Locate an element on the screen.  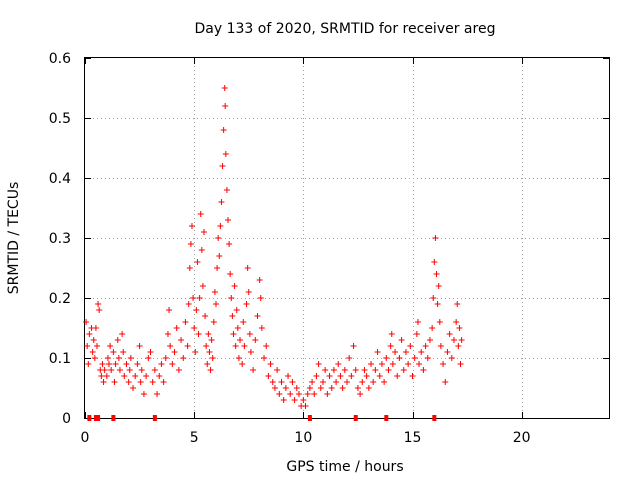
x-tick-label: 5 is located at coordinates (194, 438).